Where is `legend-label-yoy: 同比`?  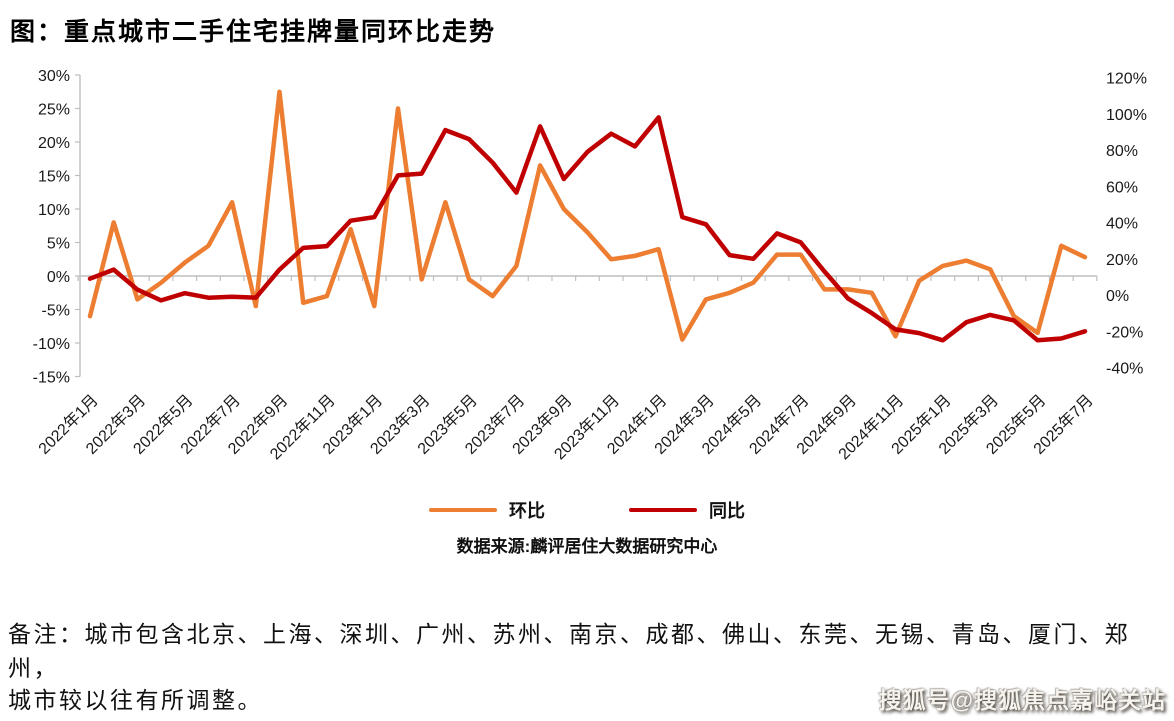
legend-label-yoy: 同比 is located at coordinates (727, 511).